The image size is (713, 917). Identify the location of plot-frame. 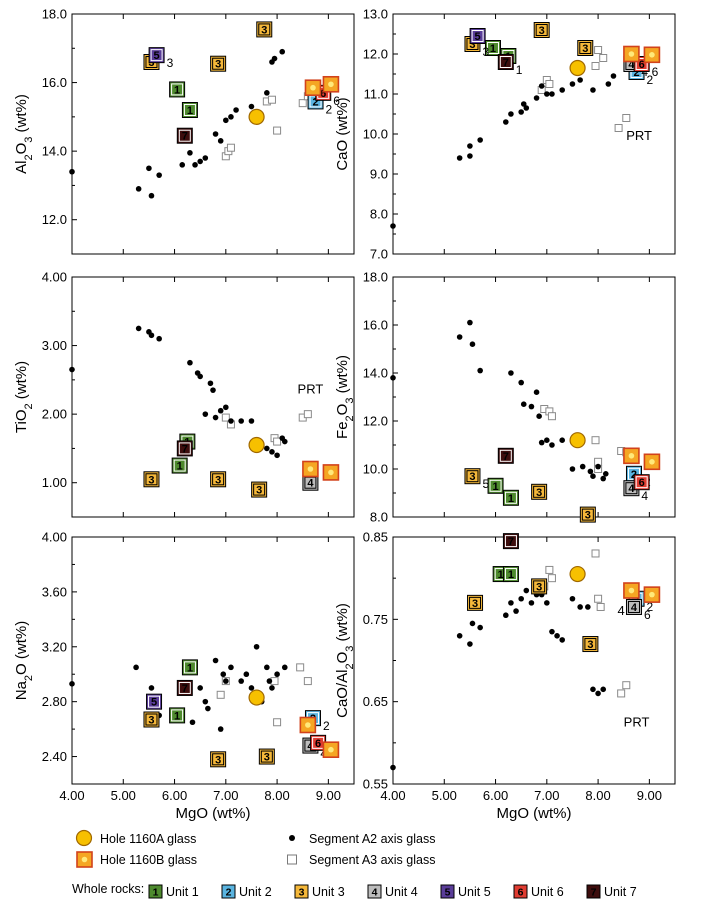
(534, 660).